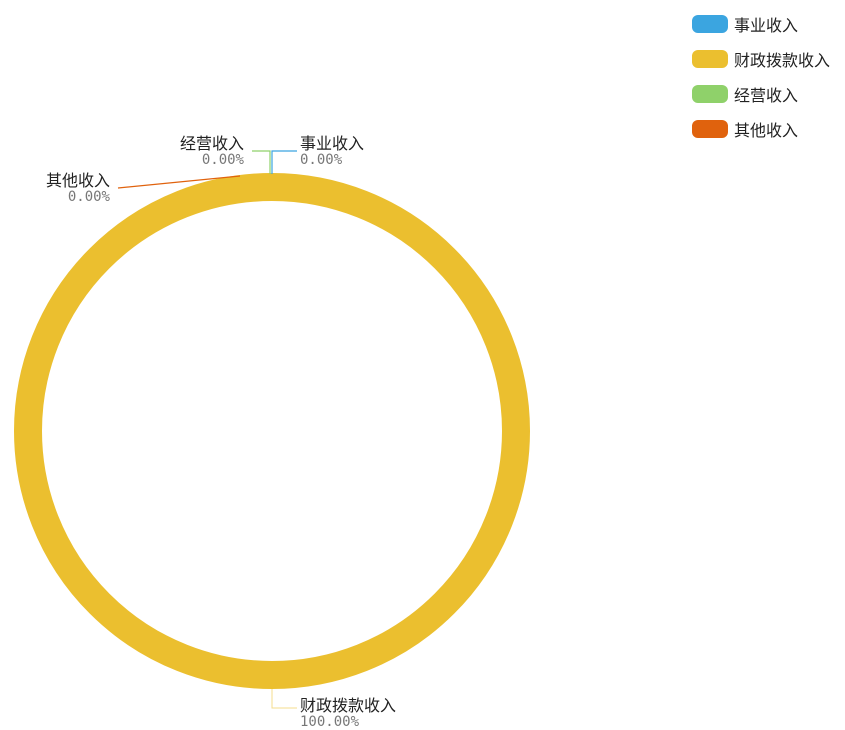 Image resolution: width=845 pixels, height=730 pixels. I want to click on slice-percent-caizheng: 100.00%, so click(330, 722).